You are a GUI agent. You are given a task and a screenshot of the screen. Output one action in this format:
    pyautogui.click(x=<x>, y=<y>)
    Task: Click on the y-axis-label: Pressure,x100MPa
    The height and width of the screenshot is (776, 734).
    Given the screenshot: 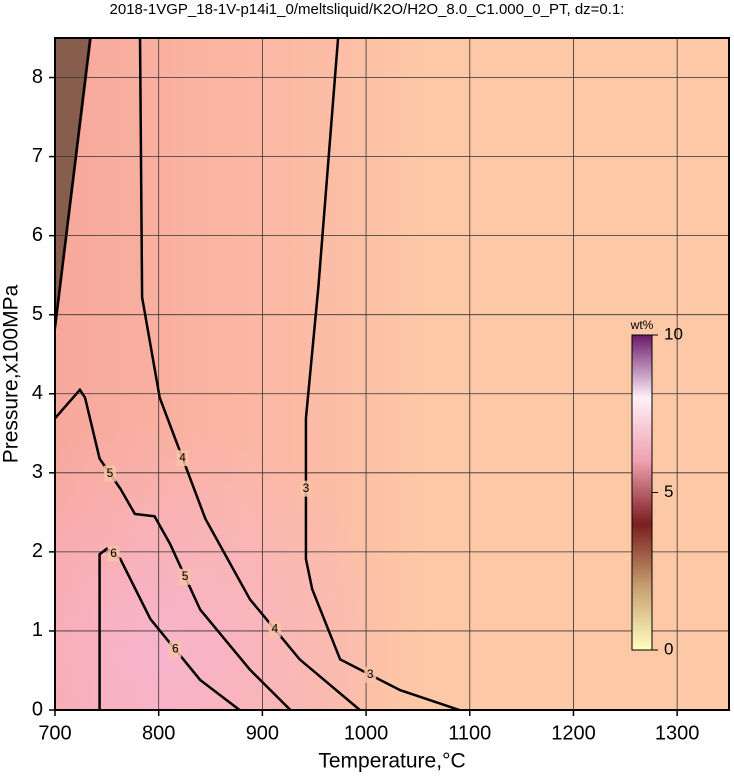 What is the action you would take?
    pyautogui.click(x=11, y=373)
    